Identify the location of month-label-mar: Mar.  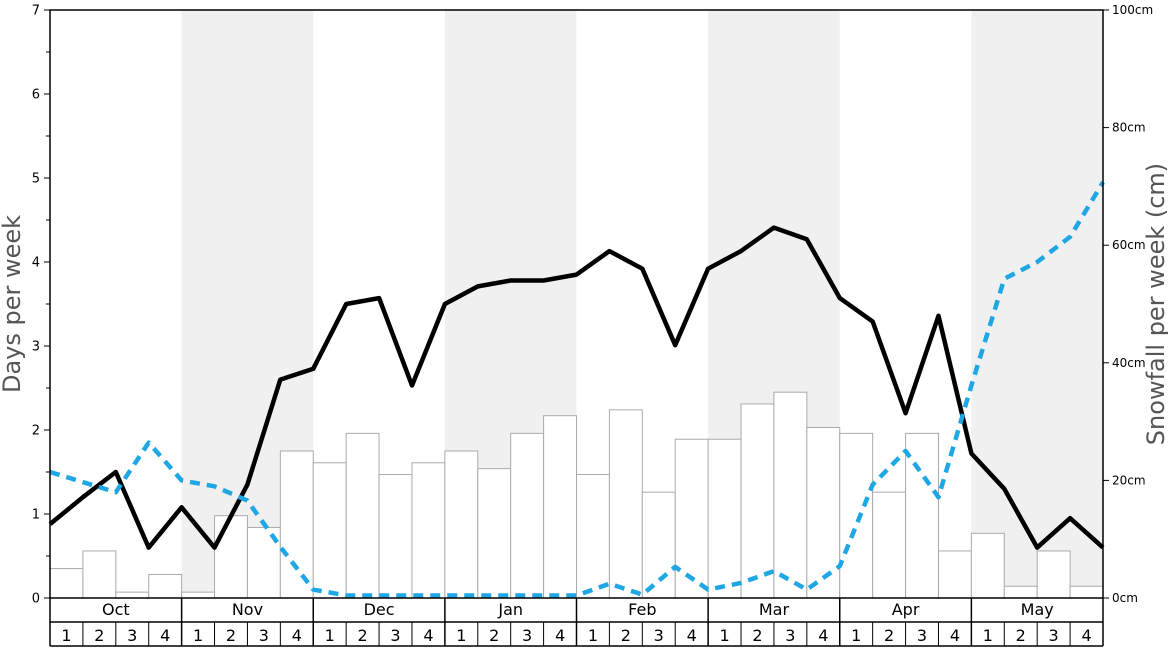
(774, 609).